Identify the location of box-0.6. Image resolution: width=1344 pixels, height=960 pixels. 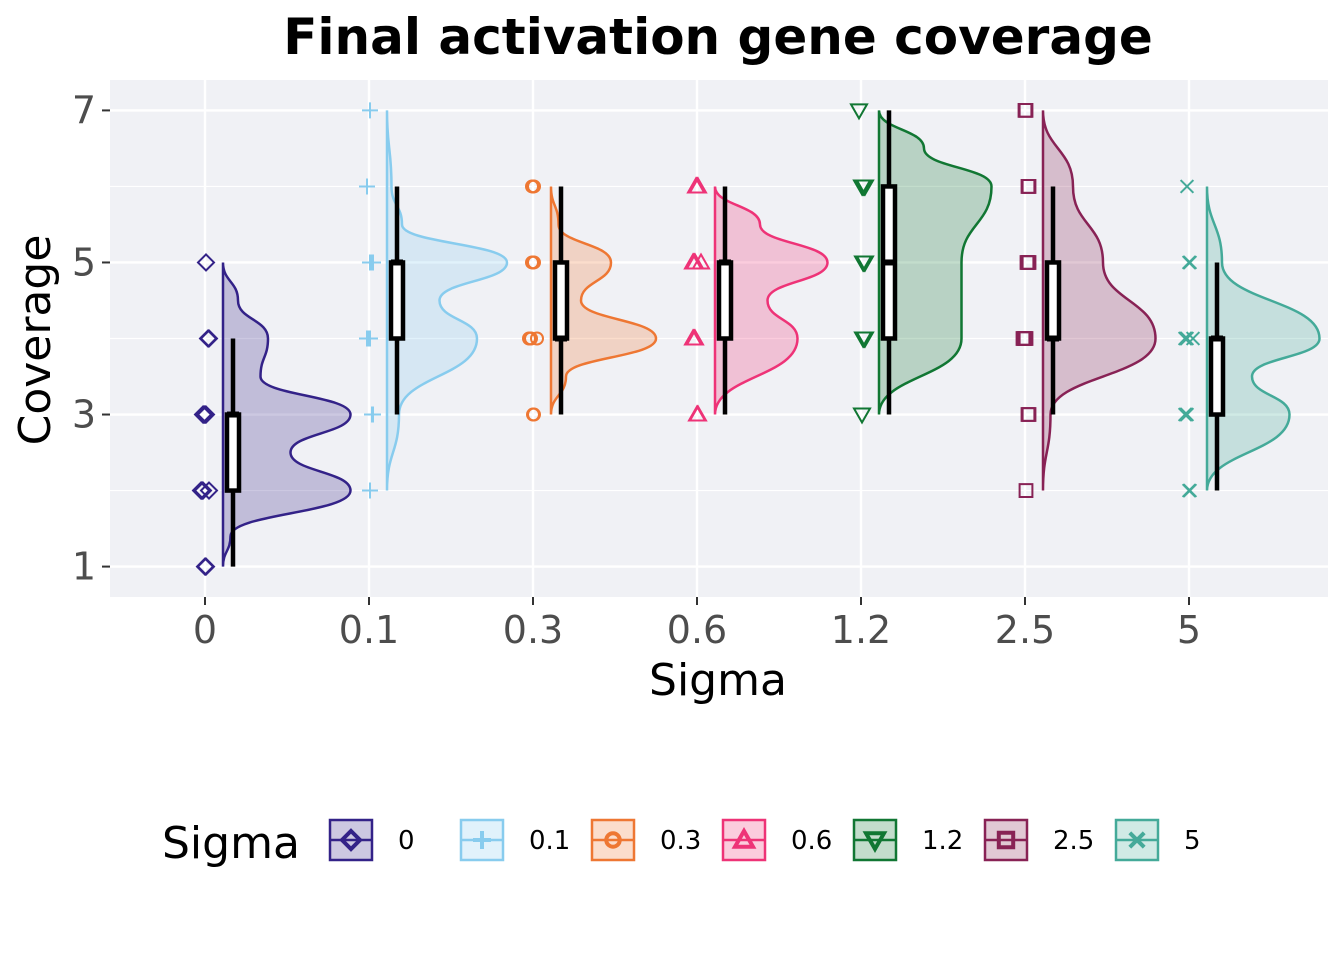
(725, 300).